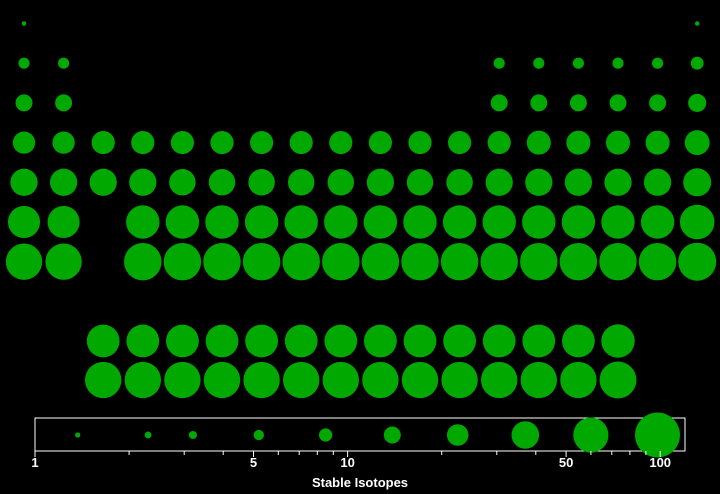  What do you see at coordinates (360, 434) in the screenshot?
I see `legend-frame` at bounding box center [360, 434].